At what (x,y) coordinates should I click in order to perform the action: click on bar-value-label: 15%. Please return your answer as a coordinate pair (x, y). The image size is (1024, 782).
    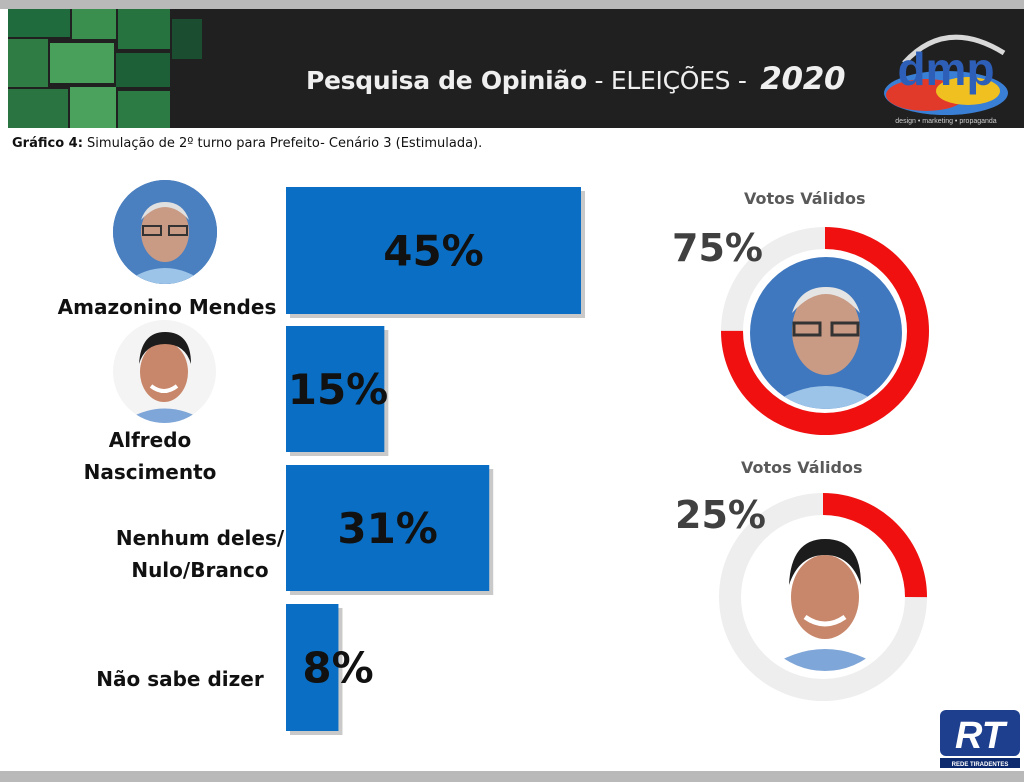
    Looking at the image, I should click on (338, 389).